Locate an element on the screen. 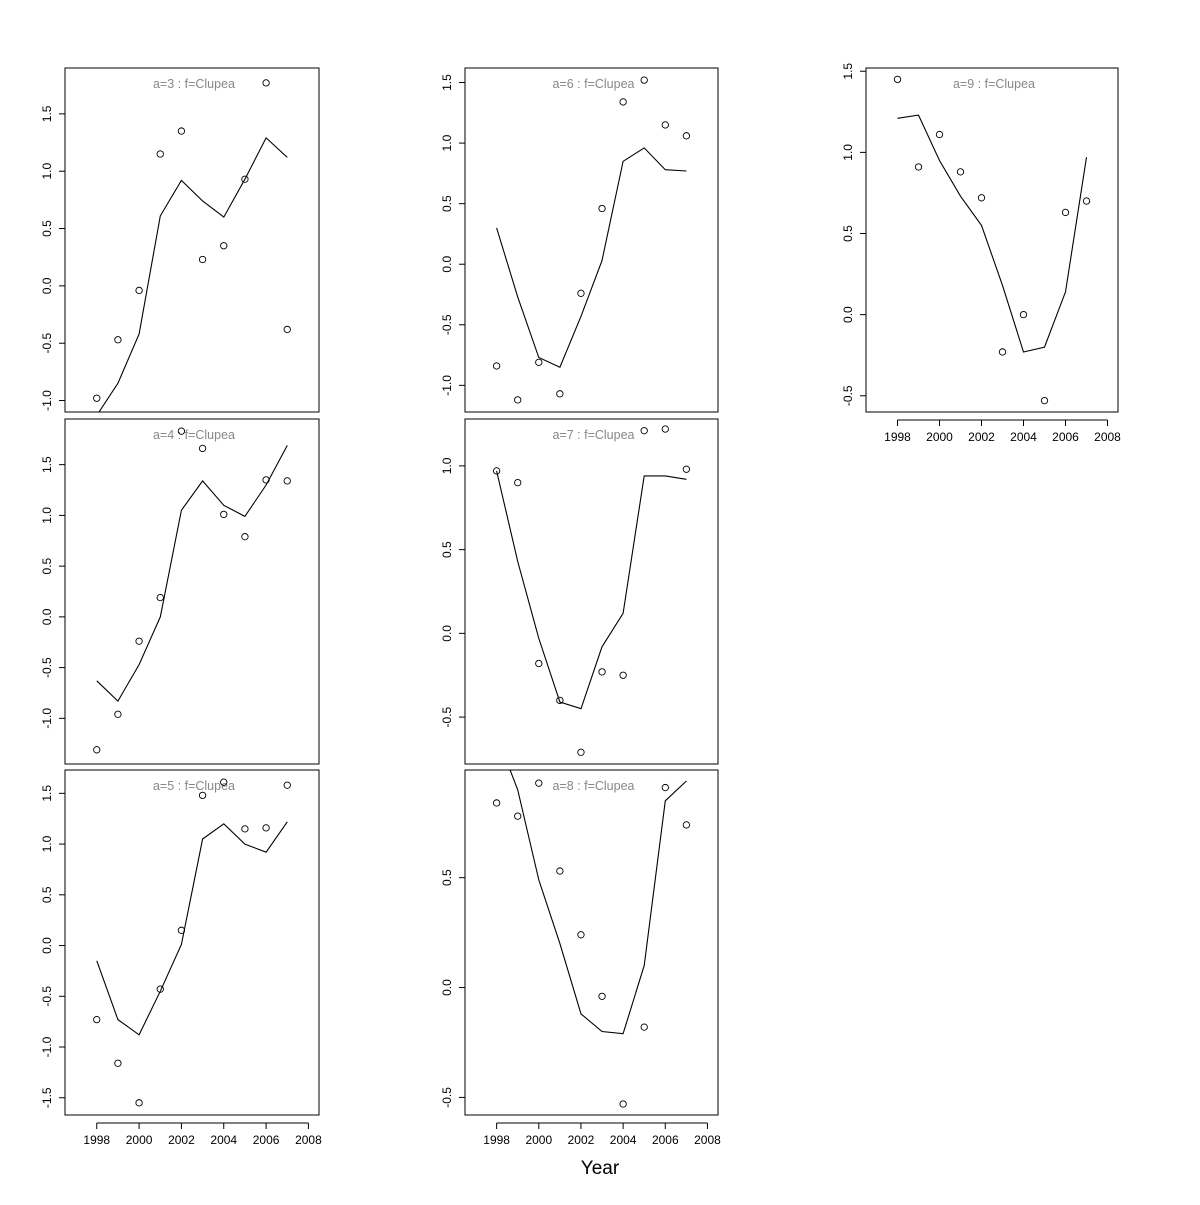 Image resolution: width=1200 pixels, height=1205 pixels. x-tick-label: 2000 is located at coordinates (939, 437).